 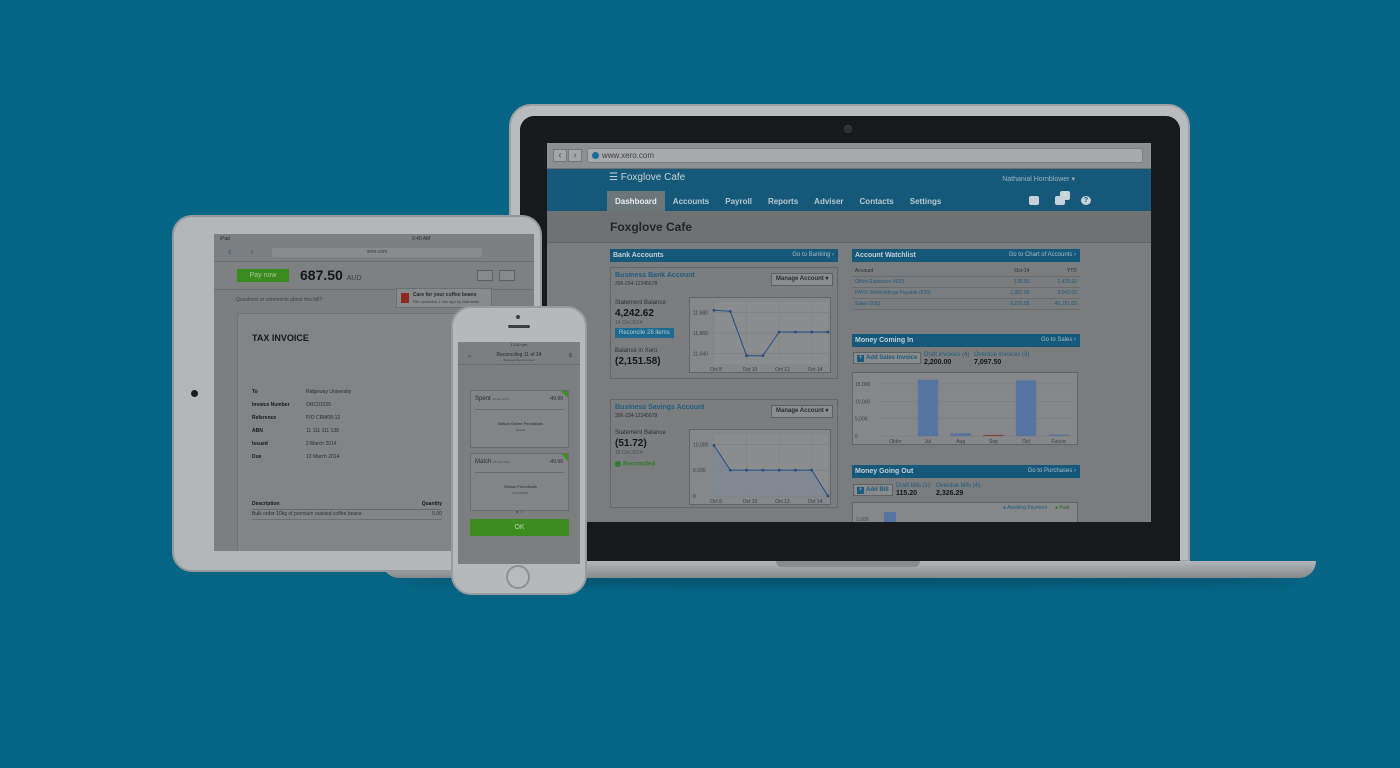 What do you see at coordinates (564, 394) in the screenshot?
I see `status-corner` at bounding box center [564, 394].